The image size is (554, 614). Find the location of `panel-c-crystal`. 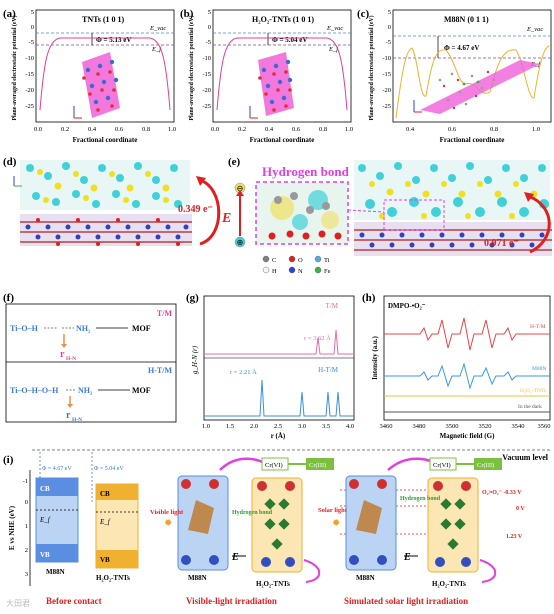

panel-c-crystal is located at coordinates (480, 87).